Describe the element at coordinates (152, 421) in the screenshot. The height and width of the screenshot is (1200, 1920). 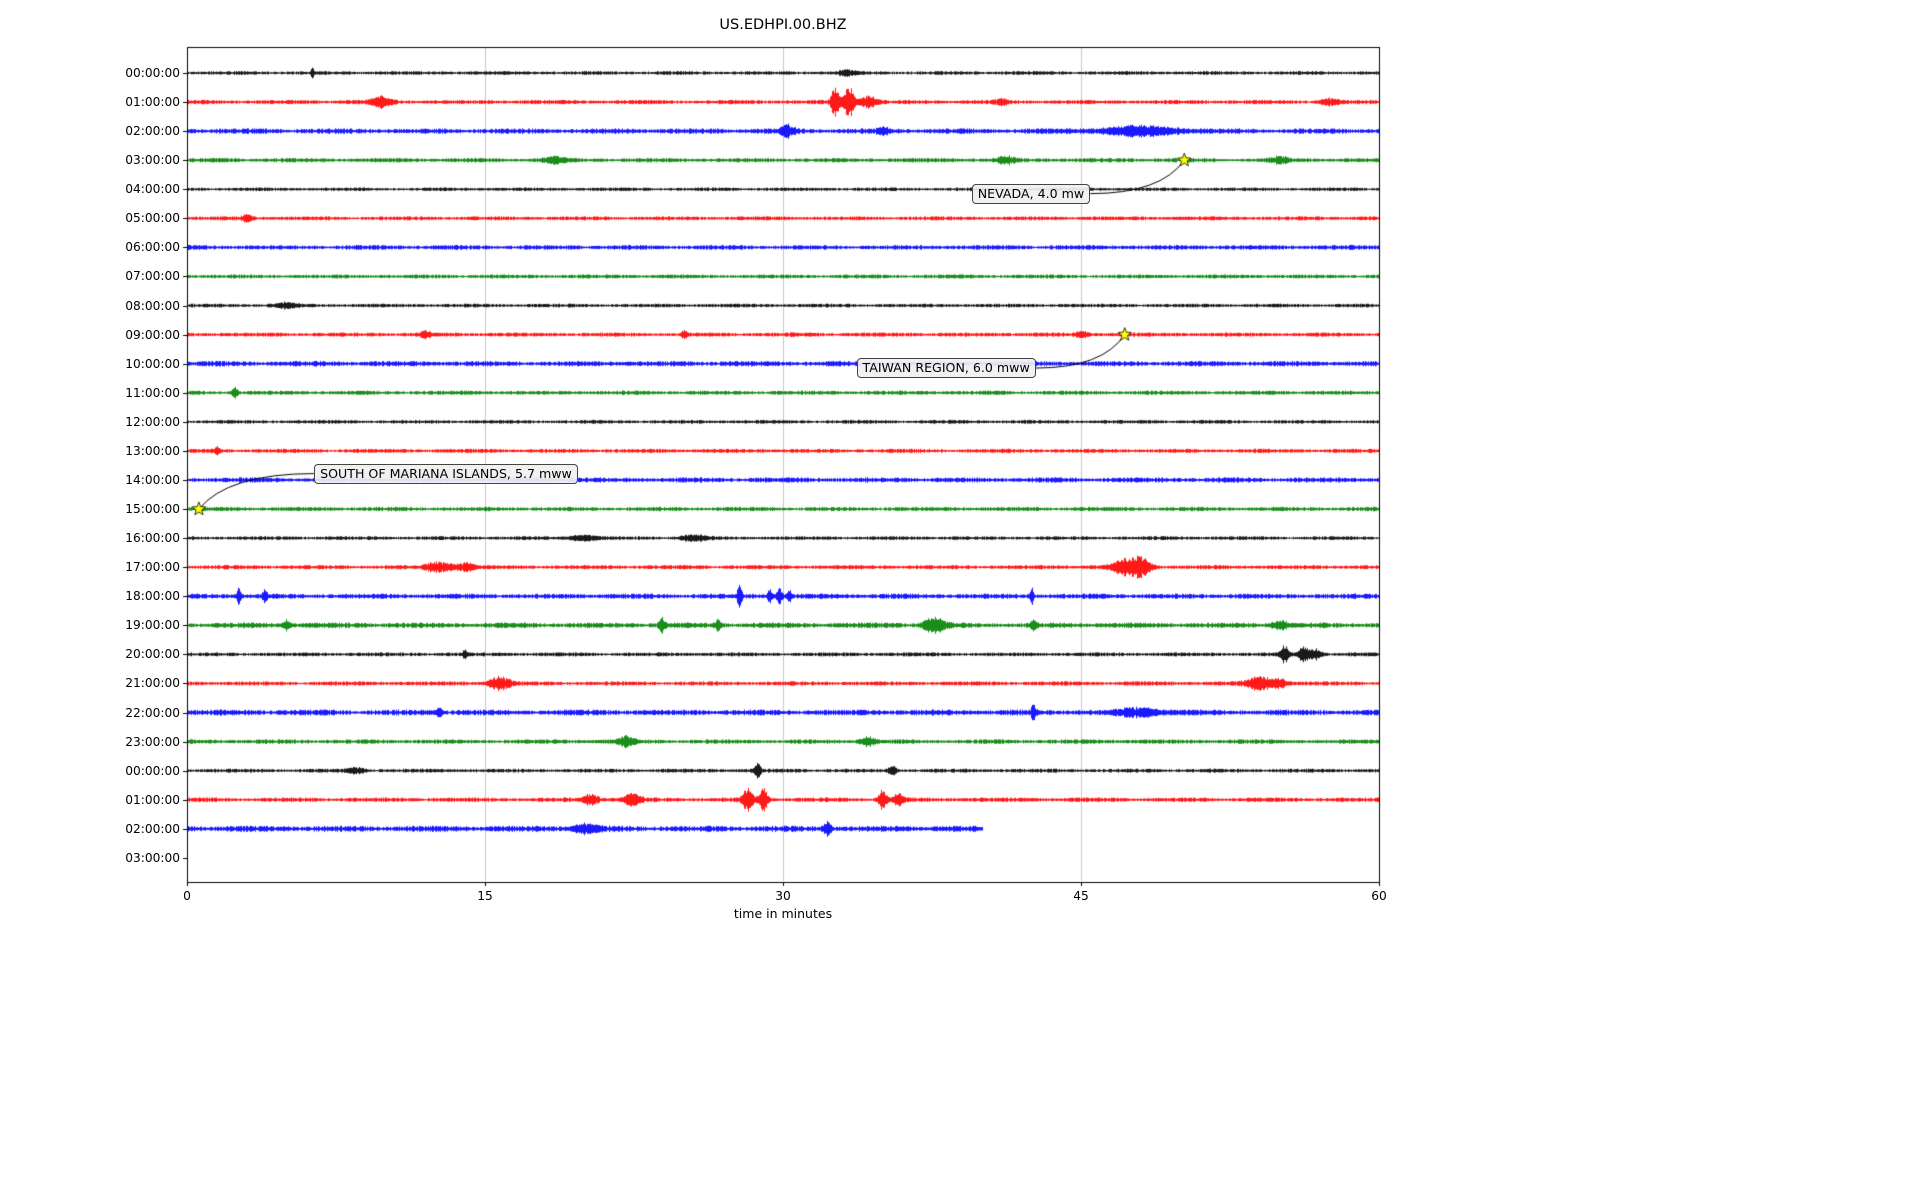
I see `y-tick-label: 12:00:00` at that location.